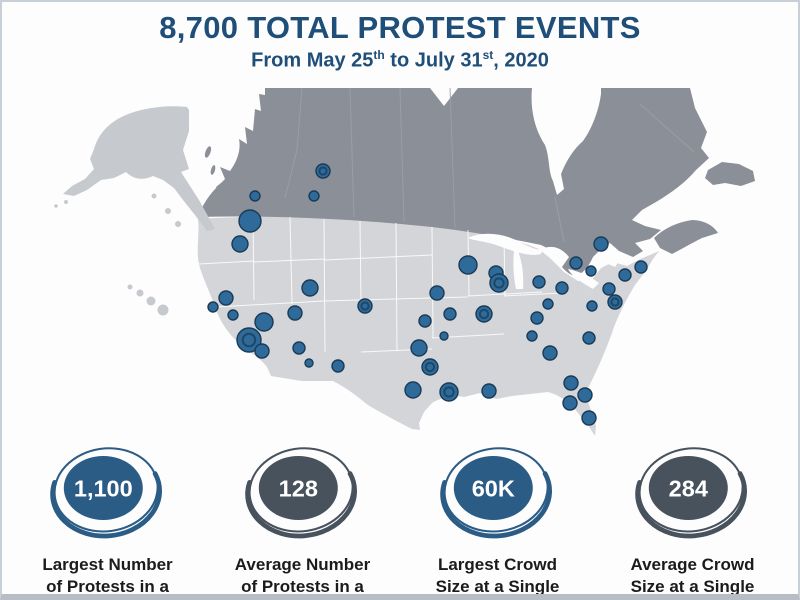  What do you see at coordinates (444, 97) in the screenshot?
I see `arctic-notch` at bounding box center [444, 97].